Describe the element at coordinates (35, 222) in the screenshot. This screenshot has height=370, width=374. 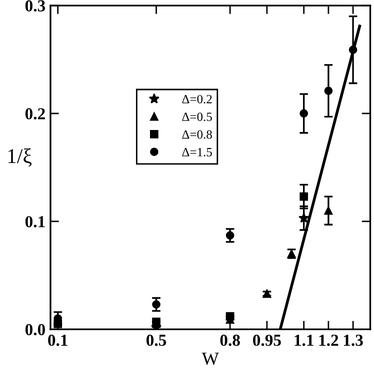
I see `y-tick-label: 0.1` at that location.